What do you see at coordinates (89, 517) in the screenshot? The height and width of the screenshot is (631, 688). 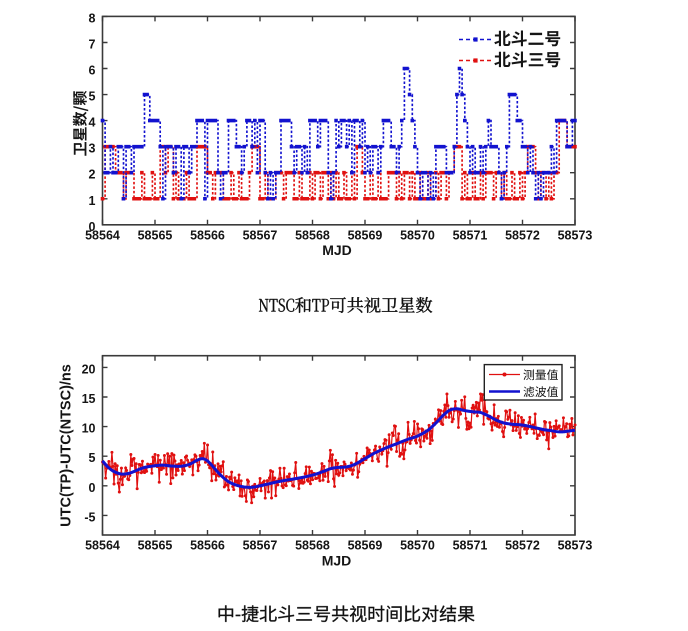 I see `svg-text: -5` at bounding box center [89, 517].